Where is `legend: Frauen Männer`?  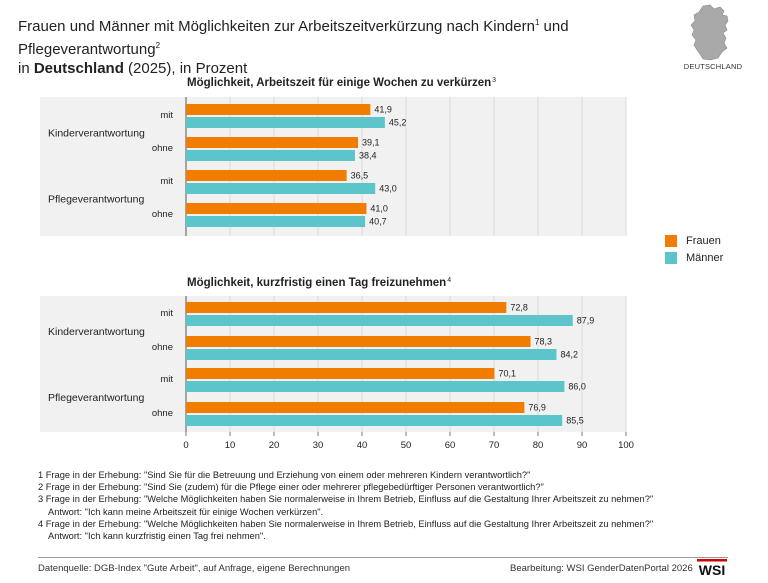 legend: Frauen Männer is located at coordinates (694, 251).